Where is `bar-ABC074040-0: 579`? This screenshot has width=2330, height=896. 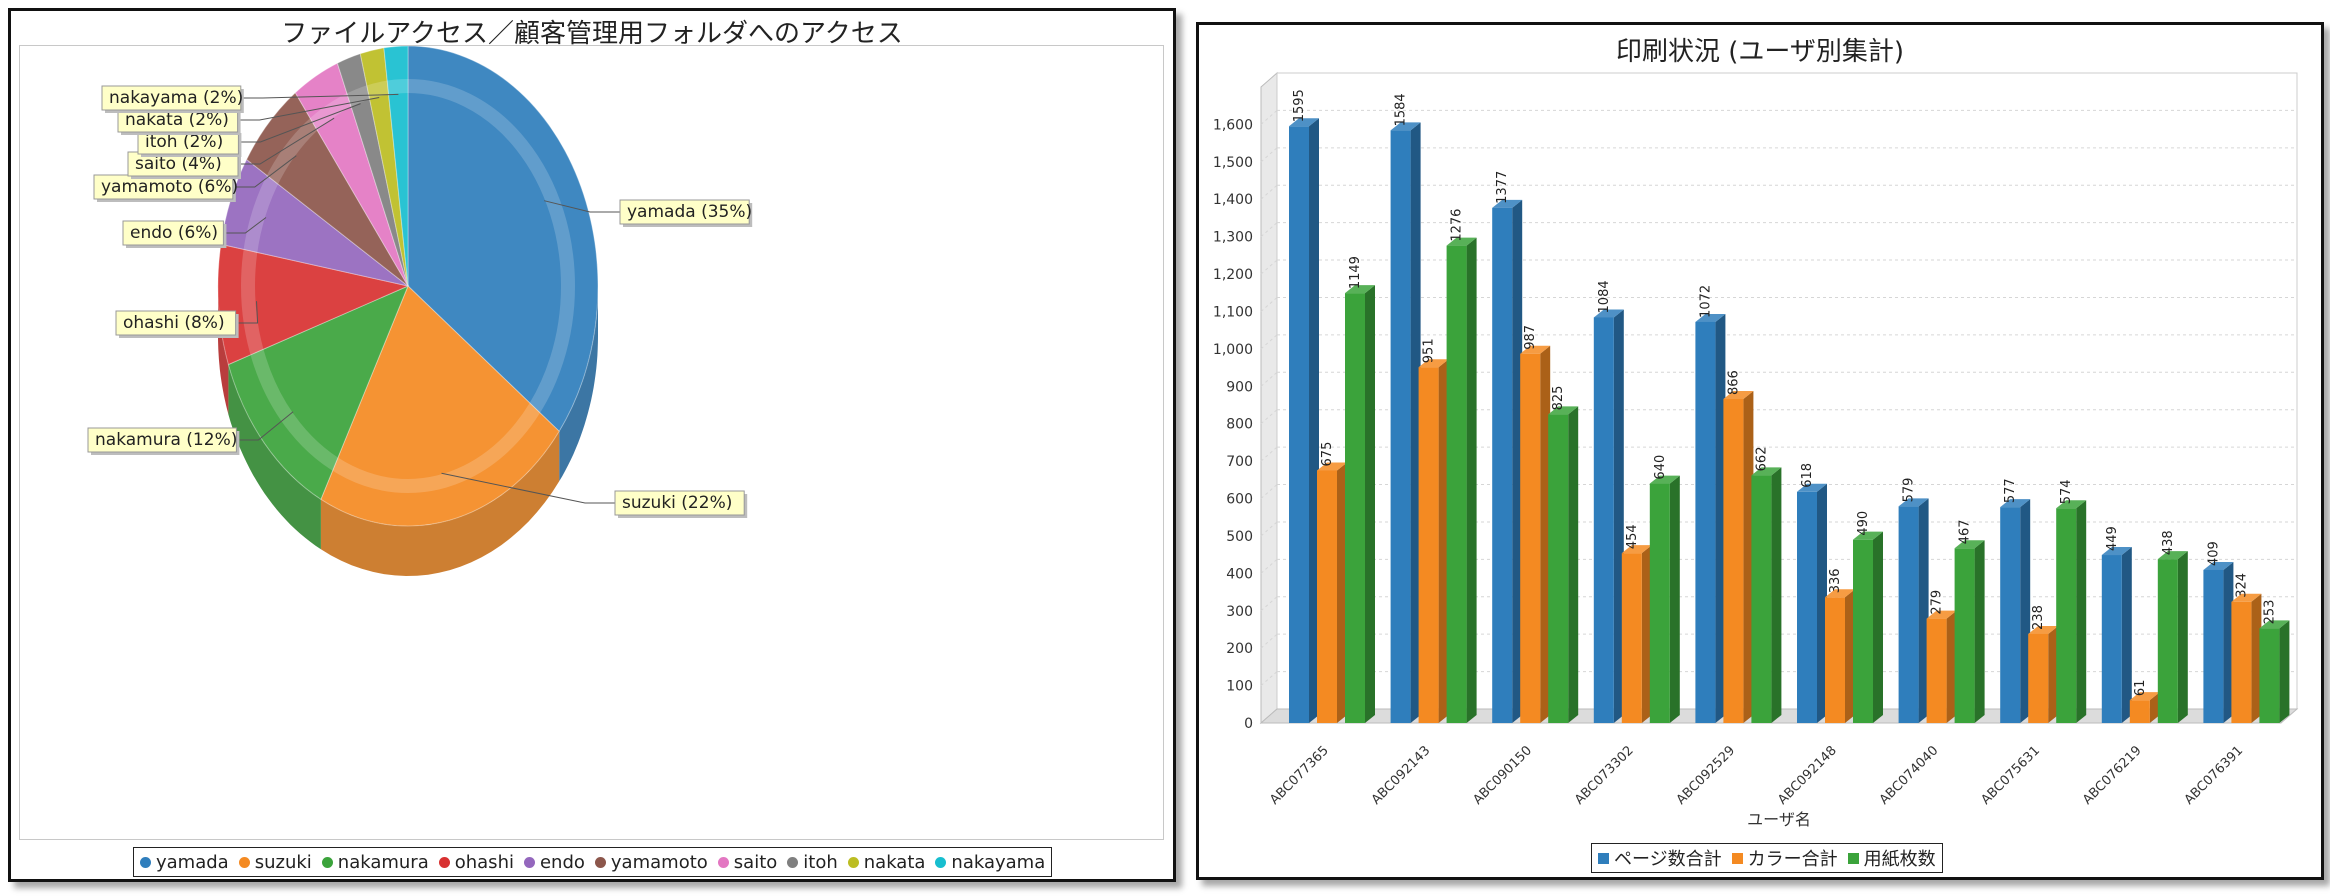
bar-ABC074040-0: 579 is located at coordinates (1913, 600).